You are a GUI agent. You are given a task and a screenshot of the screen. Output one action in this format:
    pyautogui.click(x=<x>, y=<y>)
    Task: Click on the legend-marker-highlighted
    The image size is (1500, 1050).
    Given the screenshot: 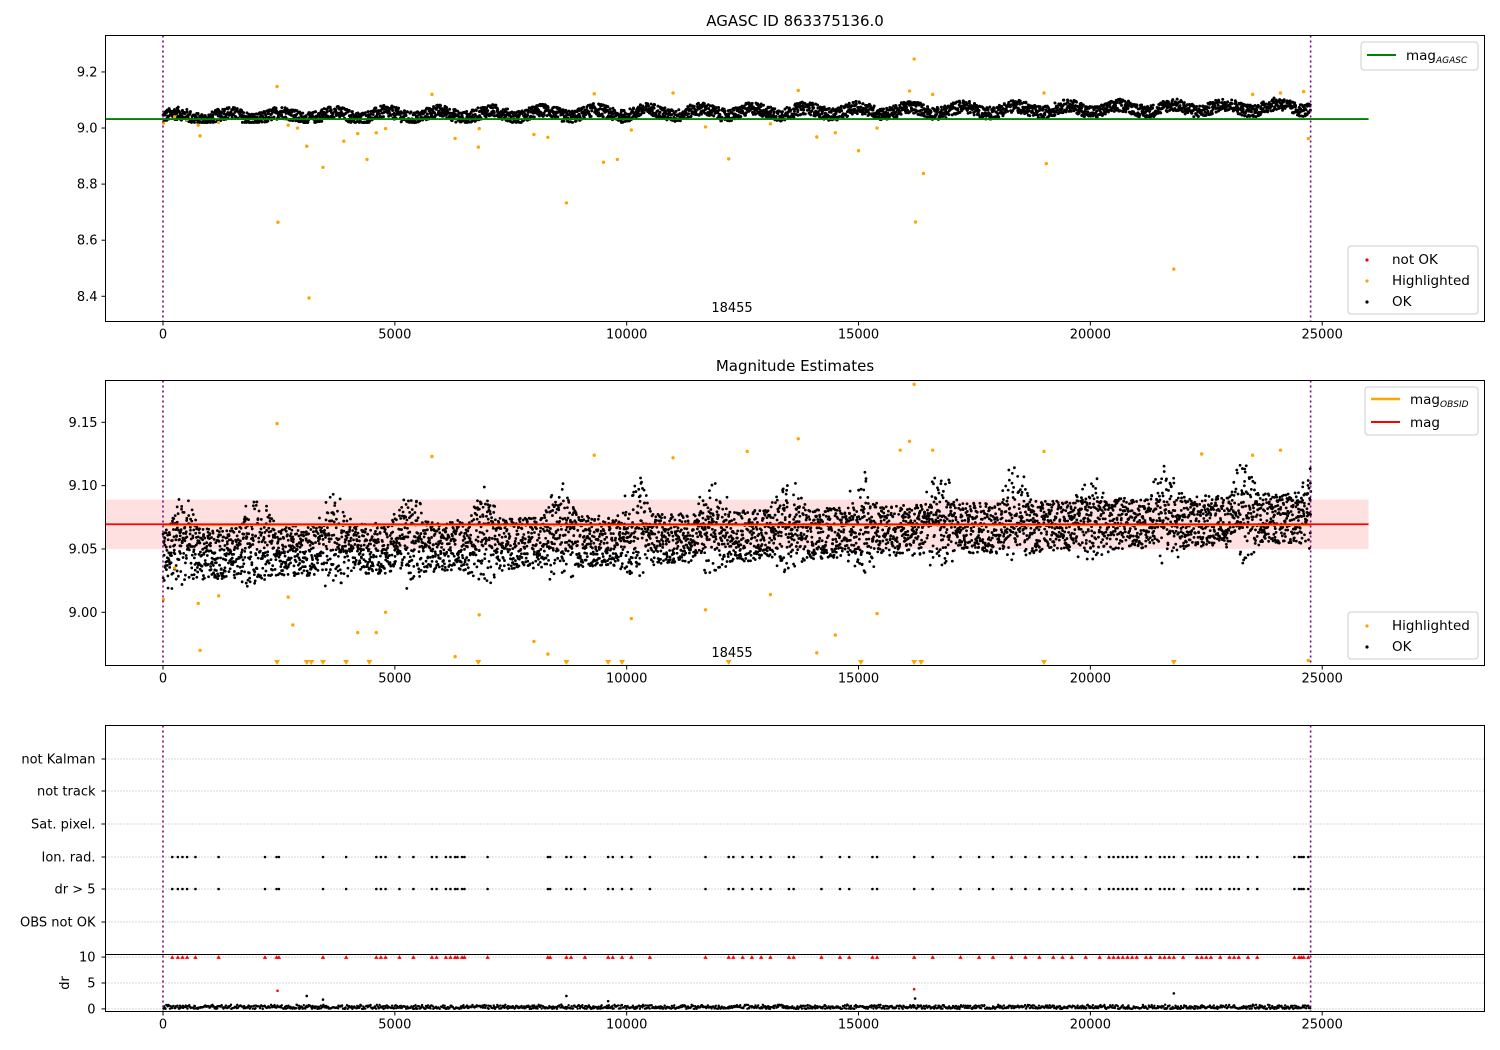 What is the action you would take?
    pyautogui.click(x=1367, y=281)
    